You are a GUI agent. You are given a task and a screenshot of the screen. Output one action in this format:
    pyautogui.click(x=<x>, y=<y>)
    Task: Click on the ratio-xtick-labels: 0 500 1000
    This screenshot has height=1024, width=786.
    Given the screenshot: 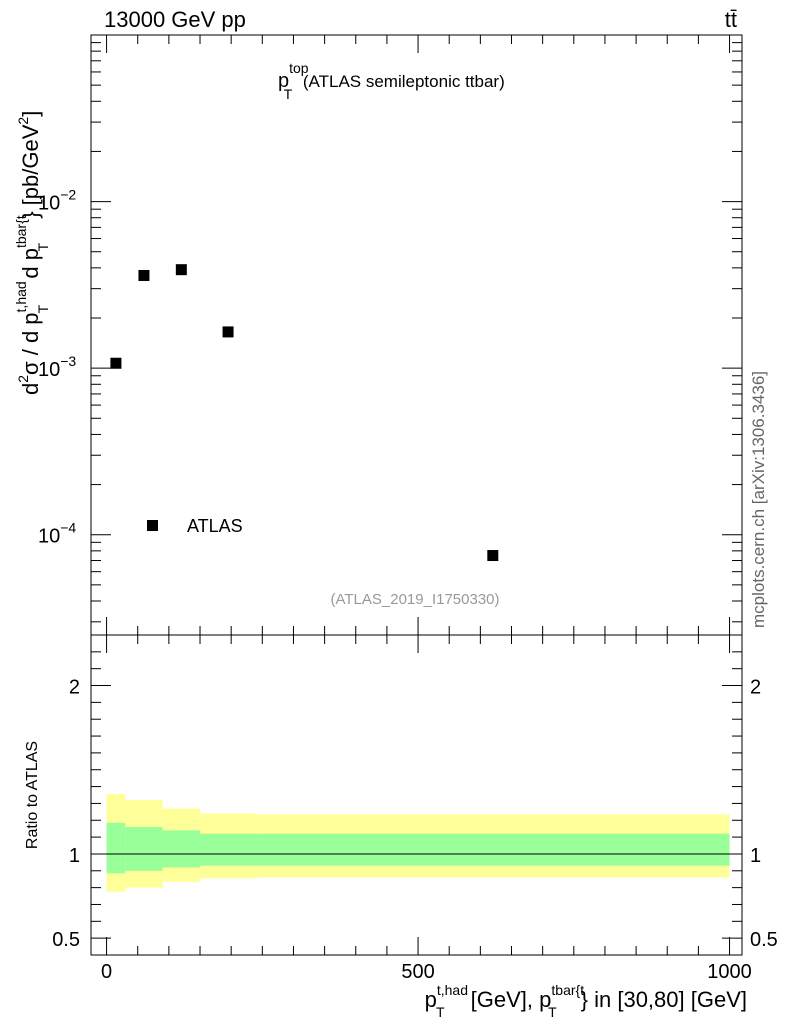 What is the action you would take?
    pyautogui.click(x=426, y=972)
    